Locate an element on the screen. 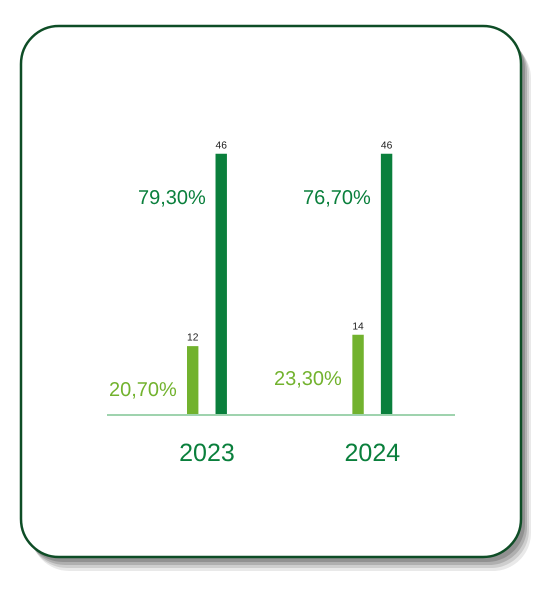  x-tick-label: 2024 is located at coordinates (372, 452).